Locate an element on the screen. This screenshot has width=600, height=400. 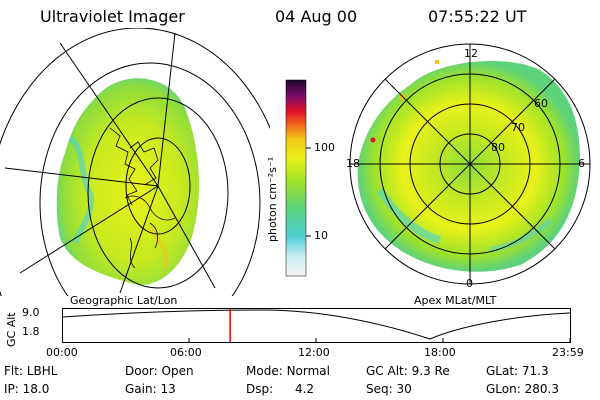
gcalt-value: 9.3 Re is located at coordinates (430, 371).